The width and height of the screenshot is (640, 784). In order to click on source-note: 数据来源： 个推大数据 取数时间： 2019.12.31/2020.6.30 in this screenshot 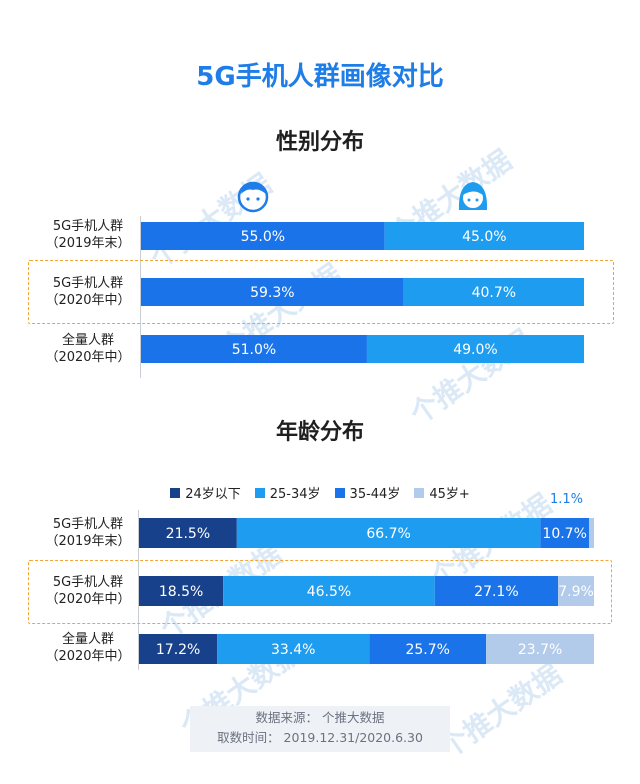, I will do `click(320, 729)`.